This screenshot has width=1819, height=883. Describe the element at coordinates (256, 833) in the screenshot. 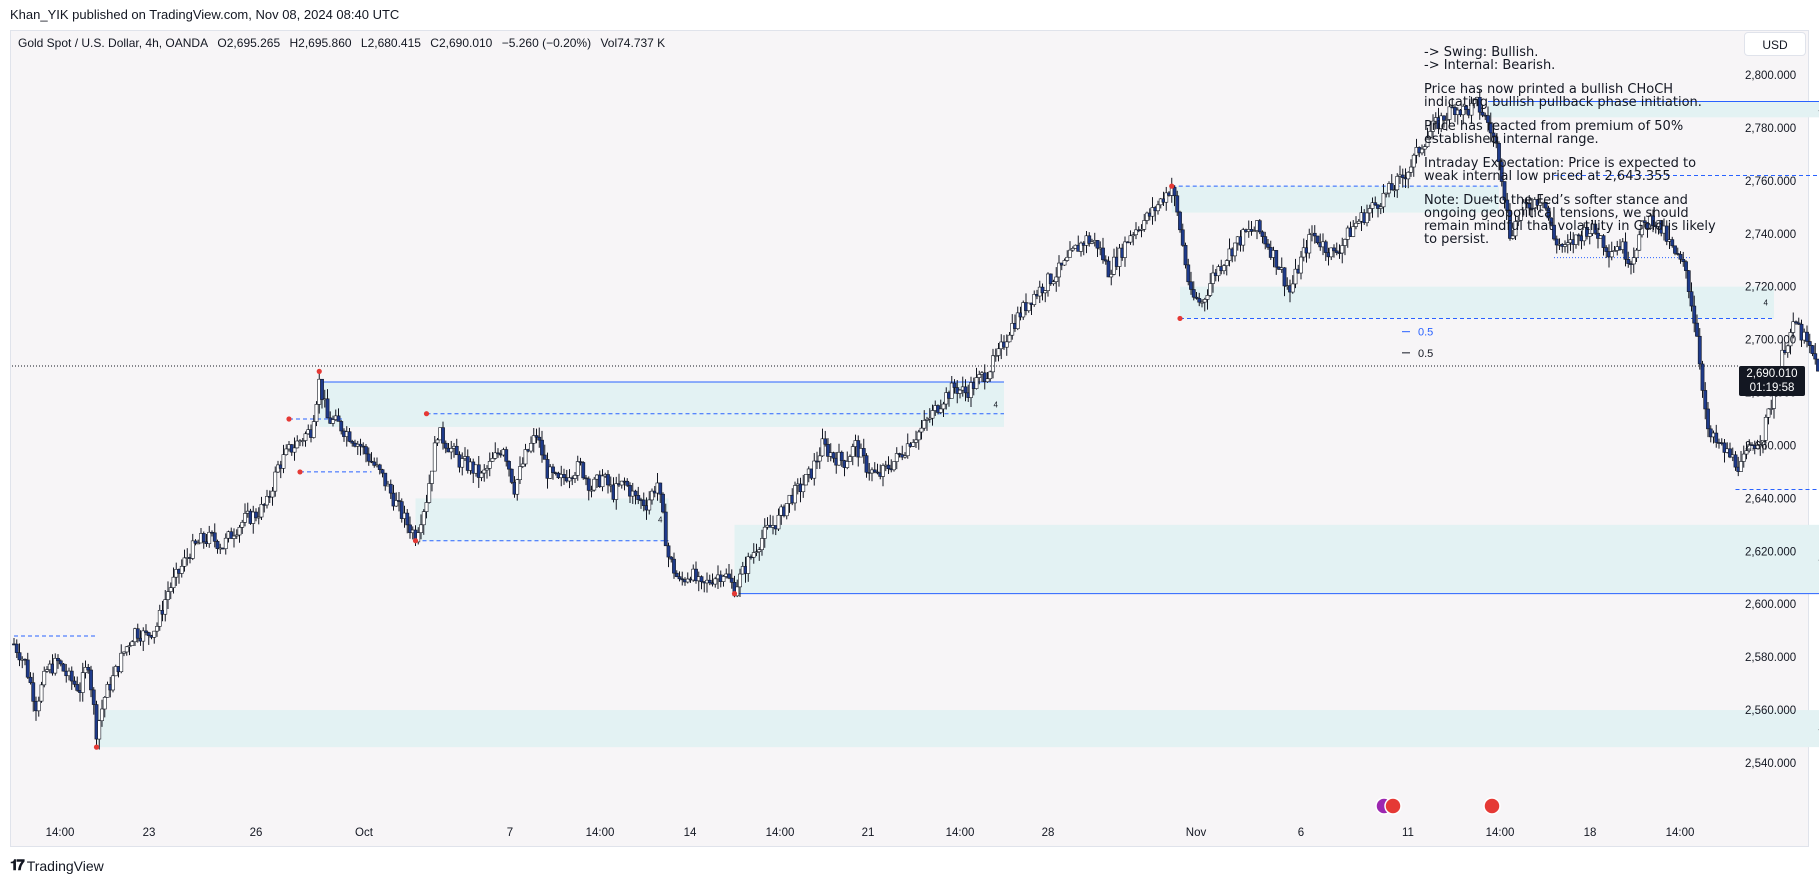

I see `x-tick-label: 26` at that location.